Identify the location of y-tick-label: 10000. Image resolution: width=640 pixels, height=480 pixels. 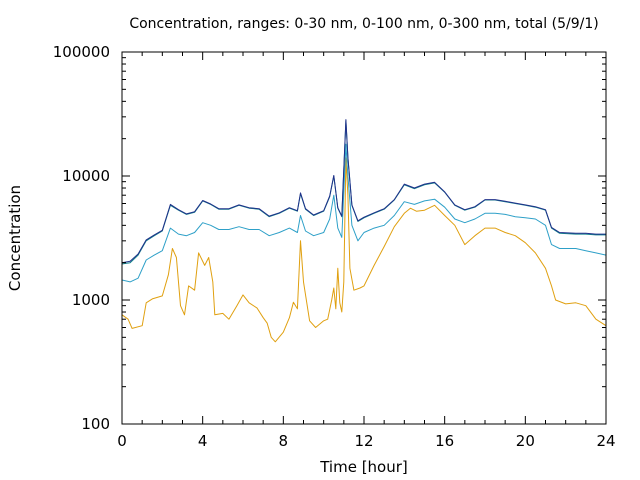
(86, 176).